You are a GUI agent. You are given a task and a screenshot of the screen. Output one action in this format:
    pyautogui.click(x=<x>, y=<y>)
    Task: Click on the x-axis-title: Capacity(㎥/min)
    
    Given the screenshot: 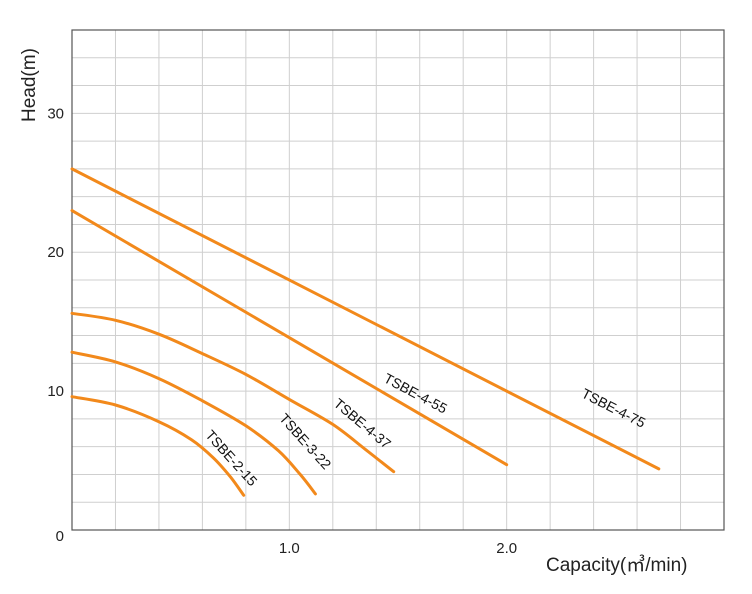 What is the action you would take?
    pyautogui.click(x=616, y=565)
    